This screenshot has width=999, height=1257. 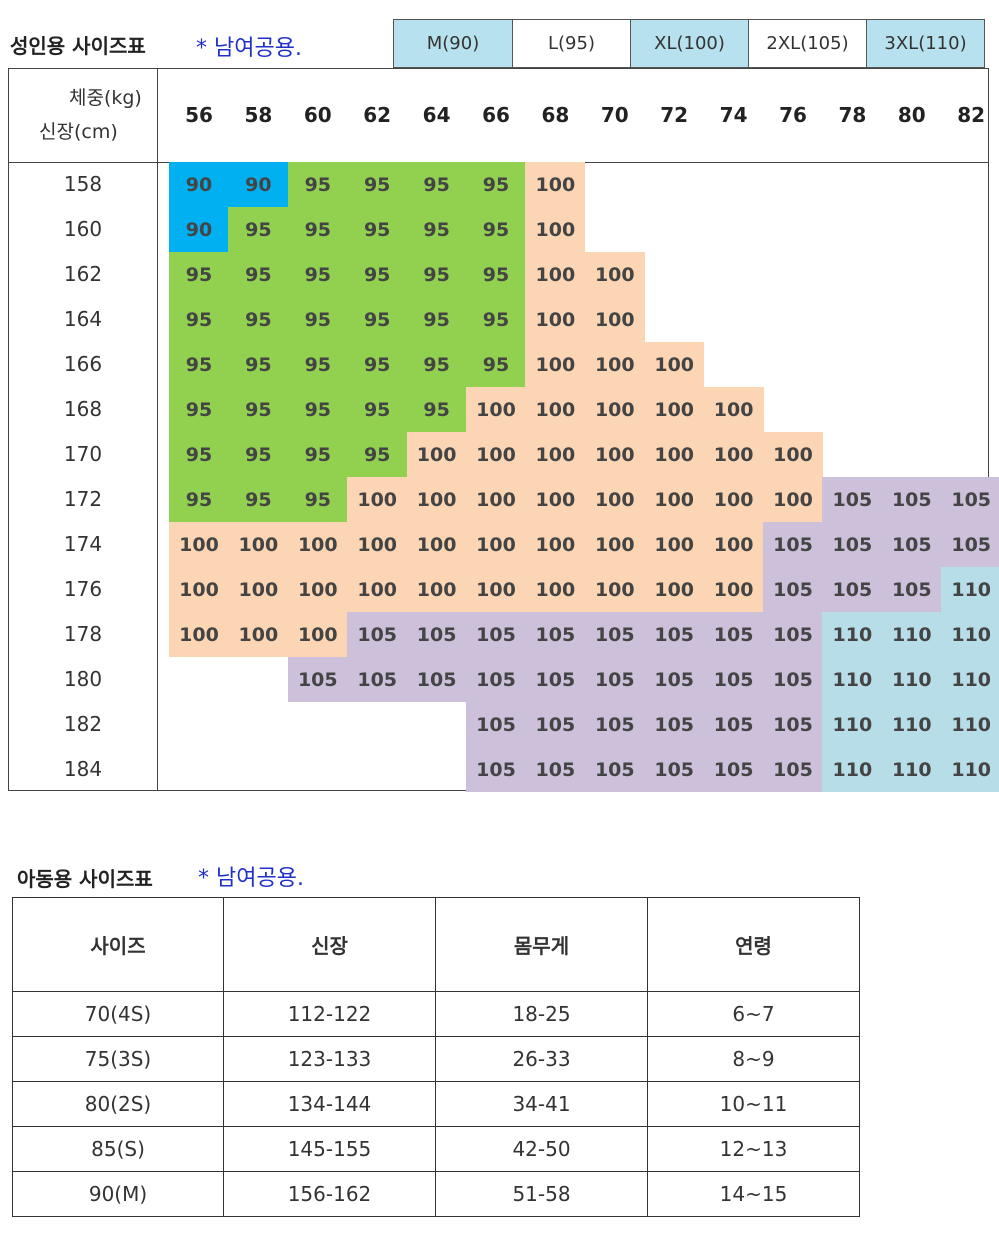 What do you see at coordinates (83, 184) in the screenshot?
I see `height-row-label: 158` at bounding box center [83, 184].